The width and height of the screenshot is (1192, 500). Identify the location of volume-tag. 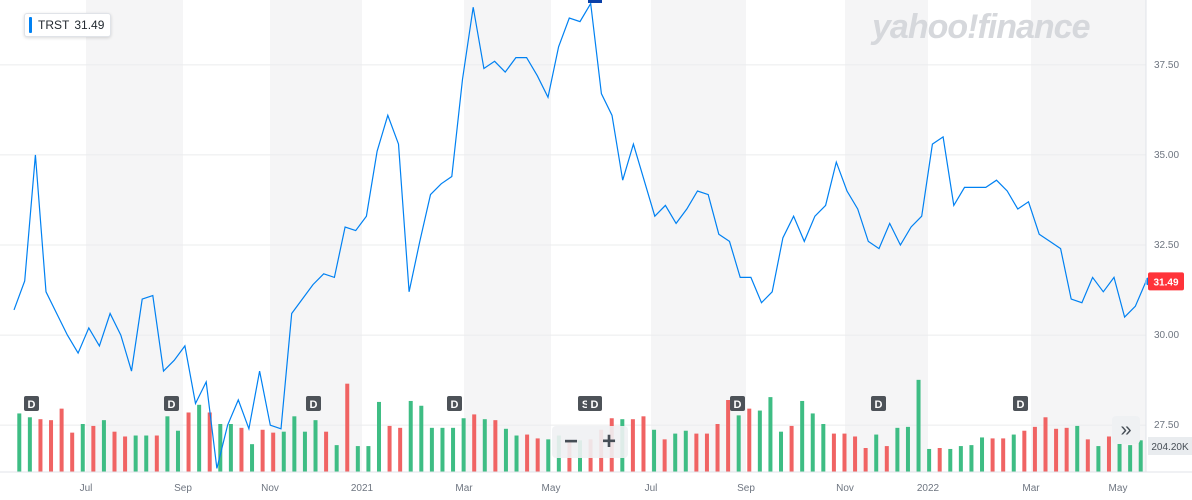
(1170, 446).